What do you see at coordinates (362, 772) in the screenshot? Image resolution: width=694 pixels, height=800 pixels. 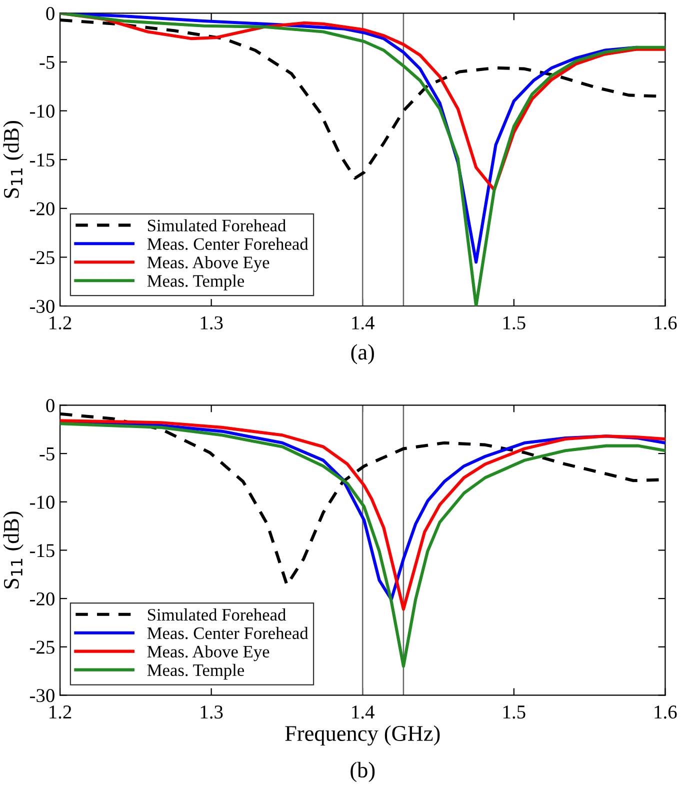 I see `text: (b)` at bounding box center [362, 772].